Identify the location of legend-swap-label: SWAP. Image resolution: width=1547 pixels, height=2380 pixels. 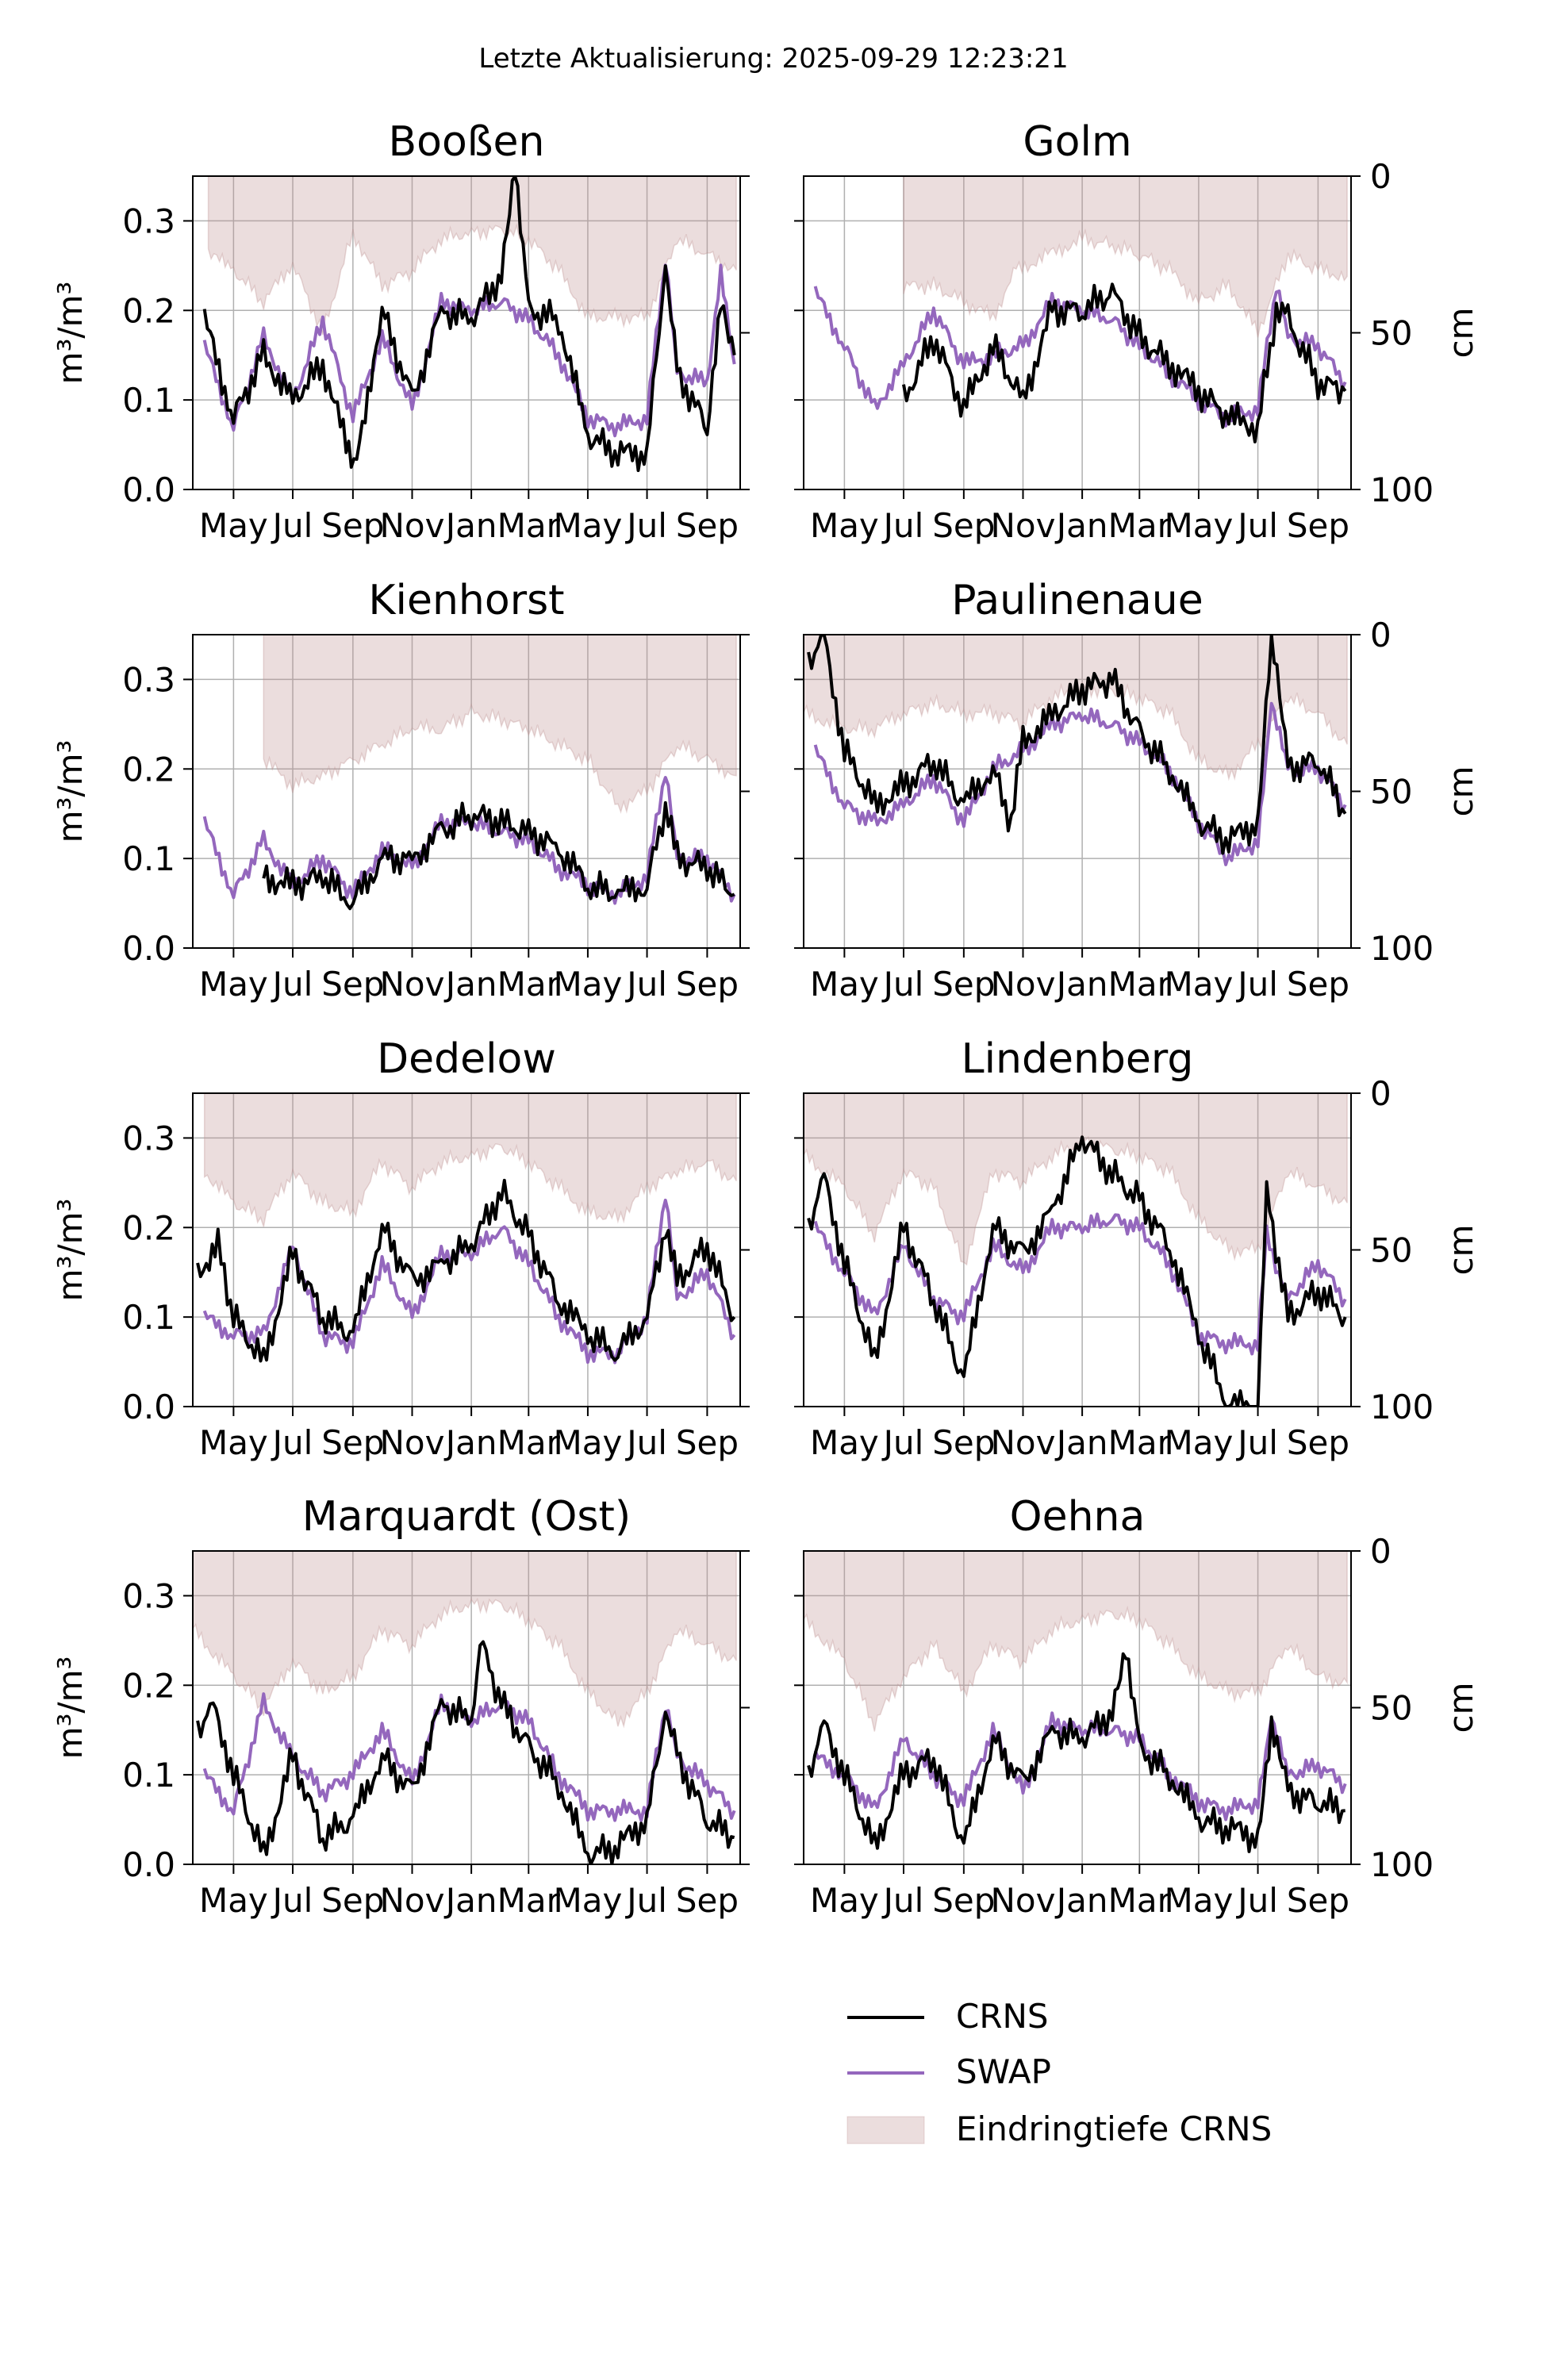
(1003, 2071).